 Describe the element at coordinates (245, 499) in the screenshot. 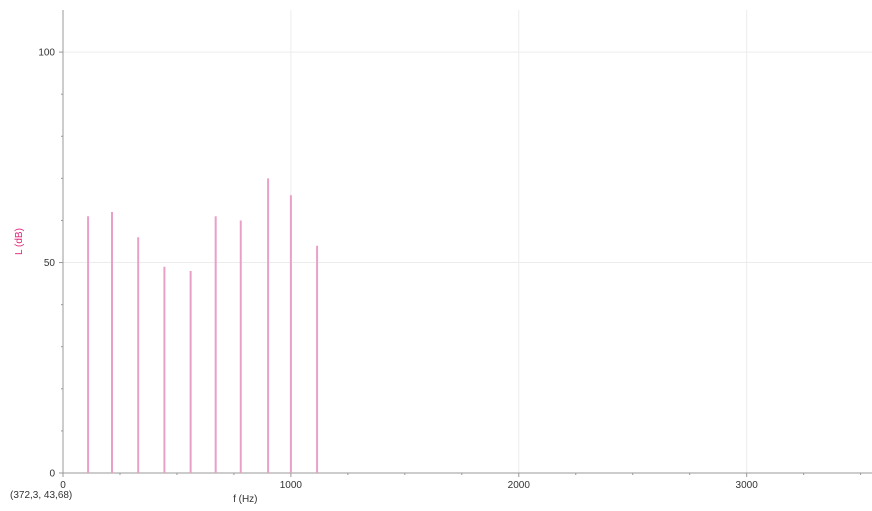

I see `x-axis-label: f (Hz)` at that location.